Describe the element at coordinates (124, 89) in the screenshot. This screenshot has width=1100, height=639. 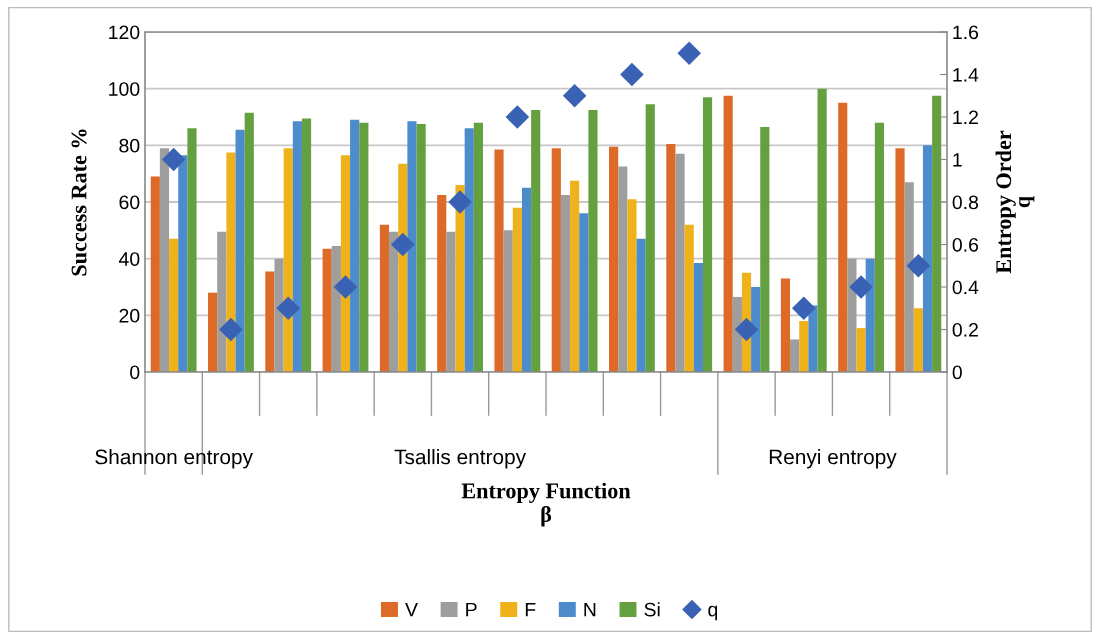
I see `y-tick-label: 100` at that location.